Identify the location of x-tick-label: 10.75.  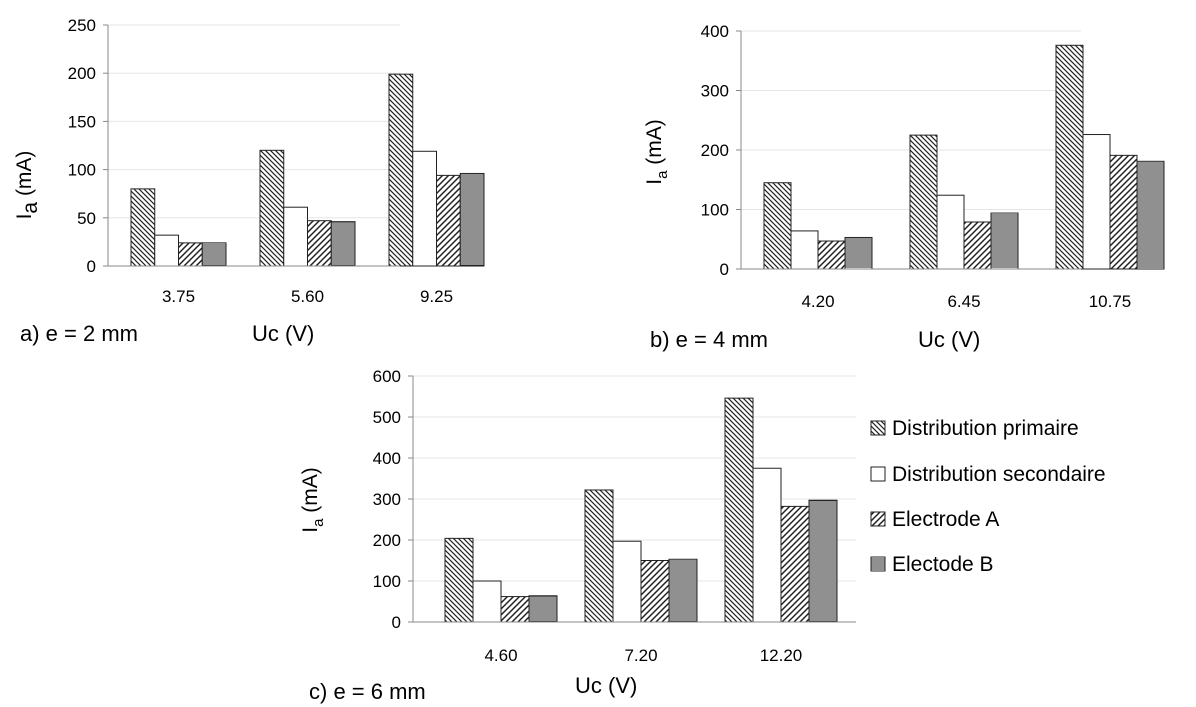
(1110, 301).